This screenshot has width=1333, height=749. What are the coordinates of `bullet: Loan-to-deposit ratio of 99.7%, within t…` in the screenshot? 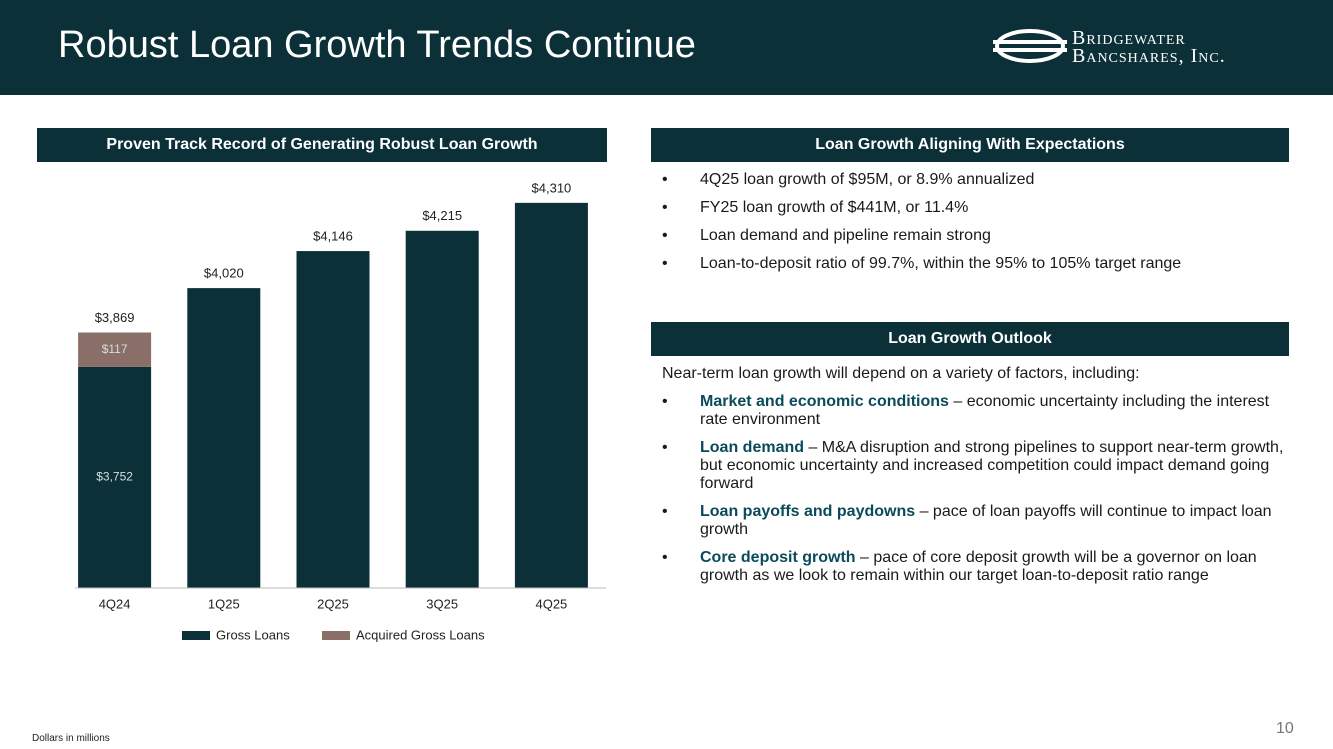 It's located at (972, 264).